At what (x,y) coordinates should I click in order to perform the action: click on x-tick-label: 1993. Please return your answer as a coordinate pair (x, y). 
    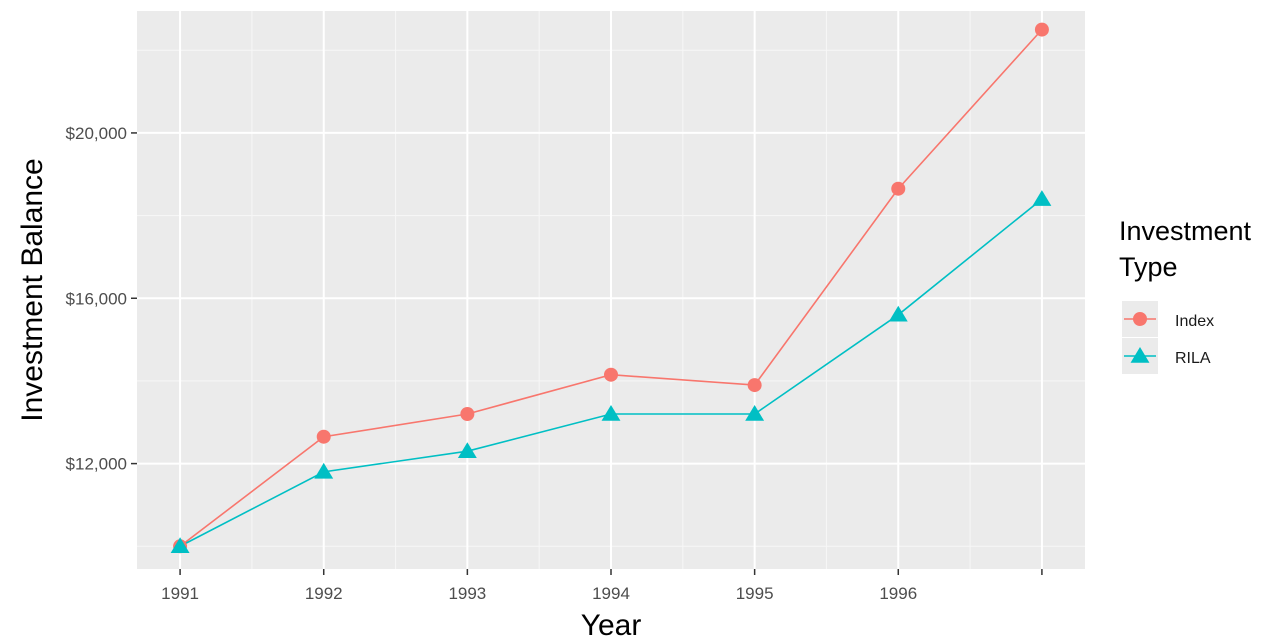
    Looking at the image, I should click on (467, 593).